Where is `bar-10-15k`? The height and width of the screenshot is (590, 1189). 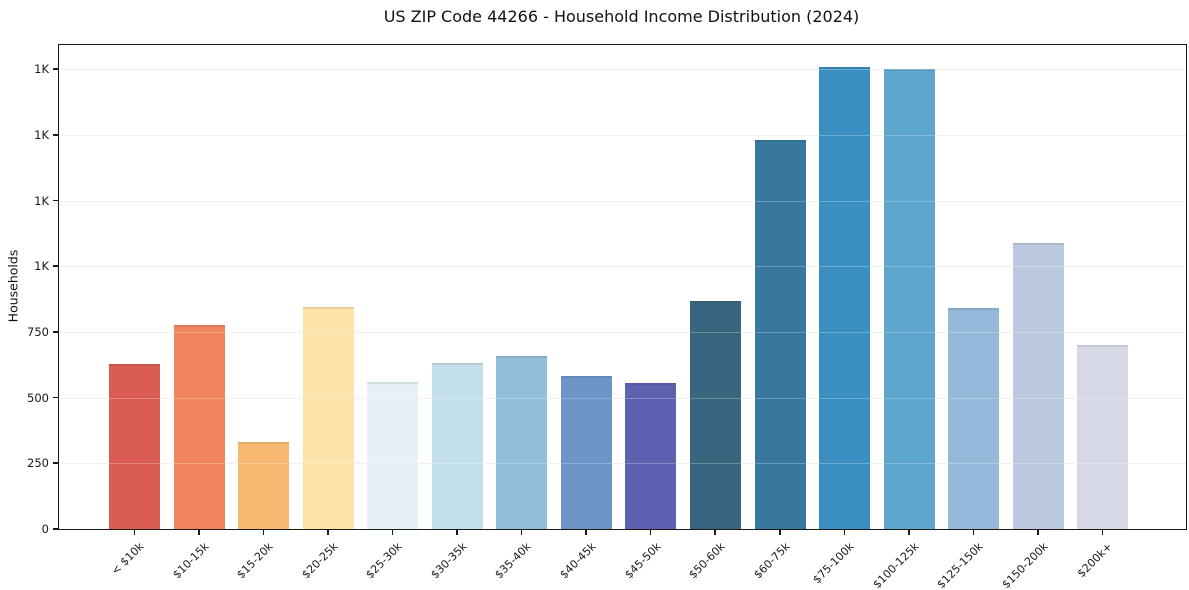 bar-10-15k is located at coordinates (199, 427).